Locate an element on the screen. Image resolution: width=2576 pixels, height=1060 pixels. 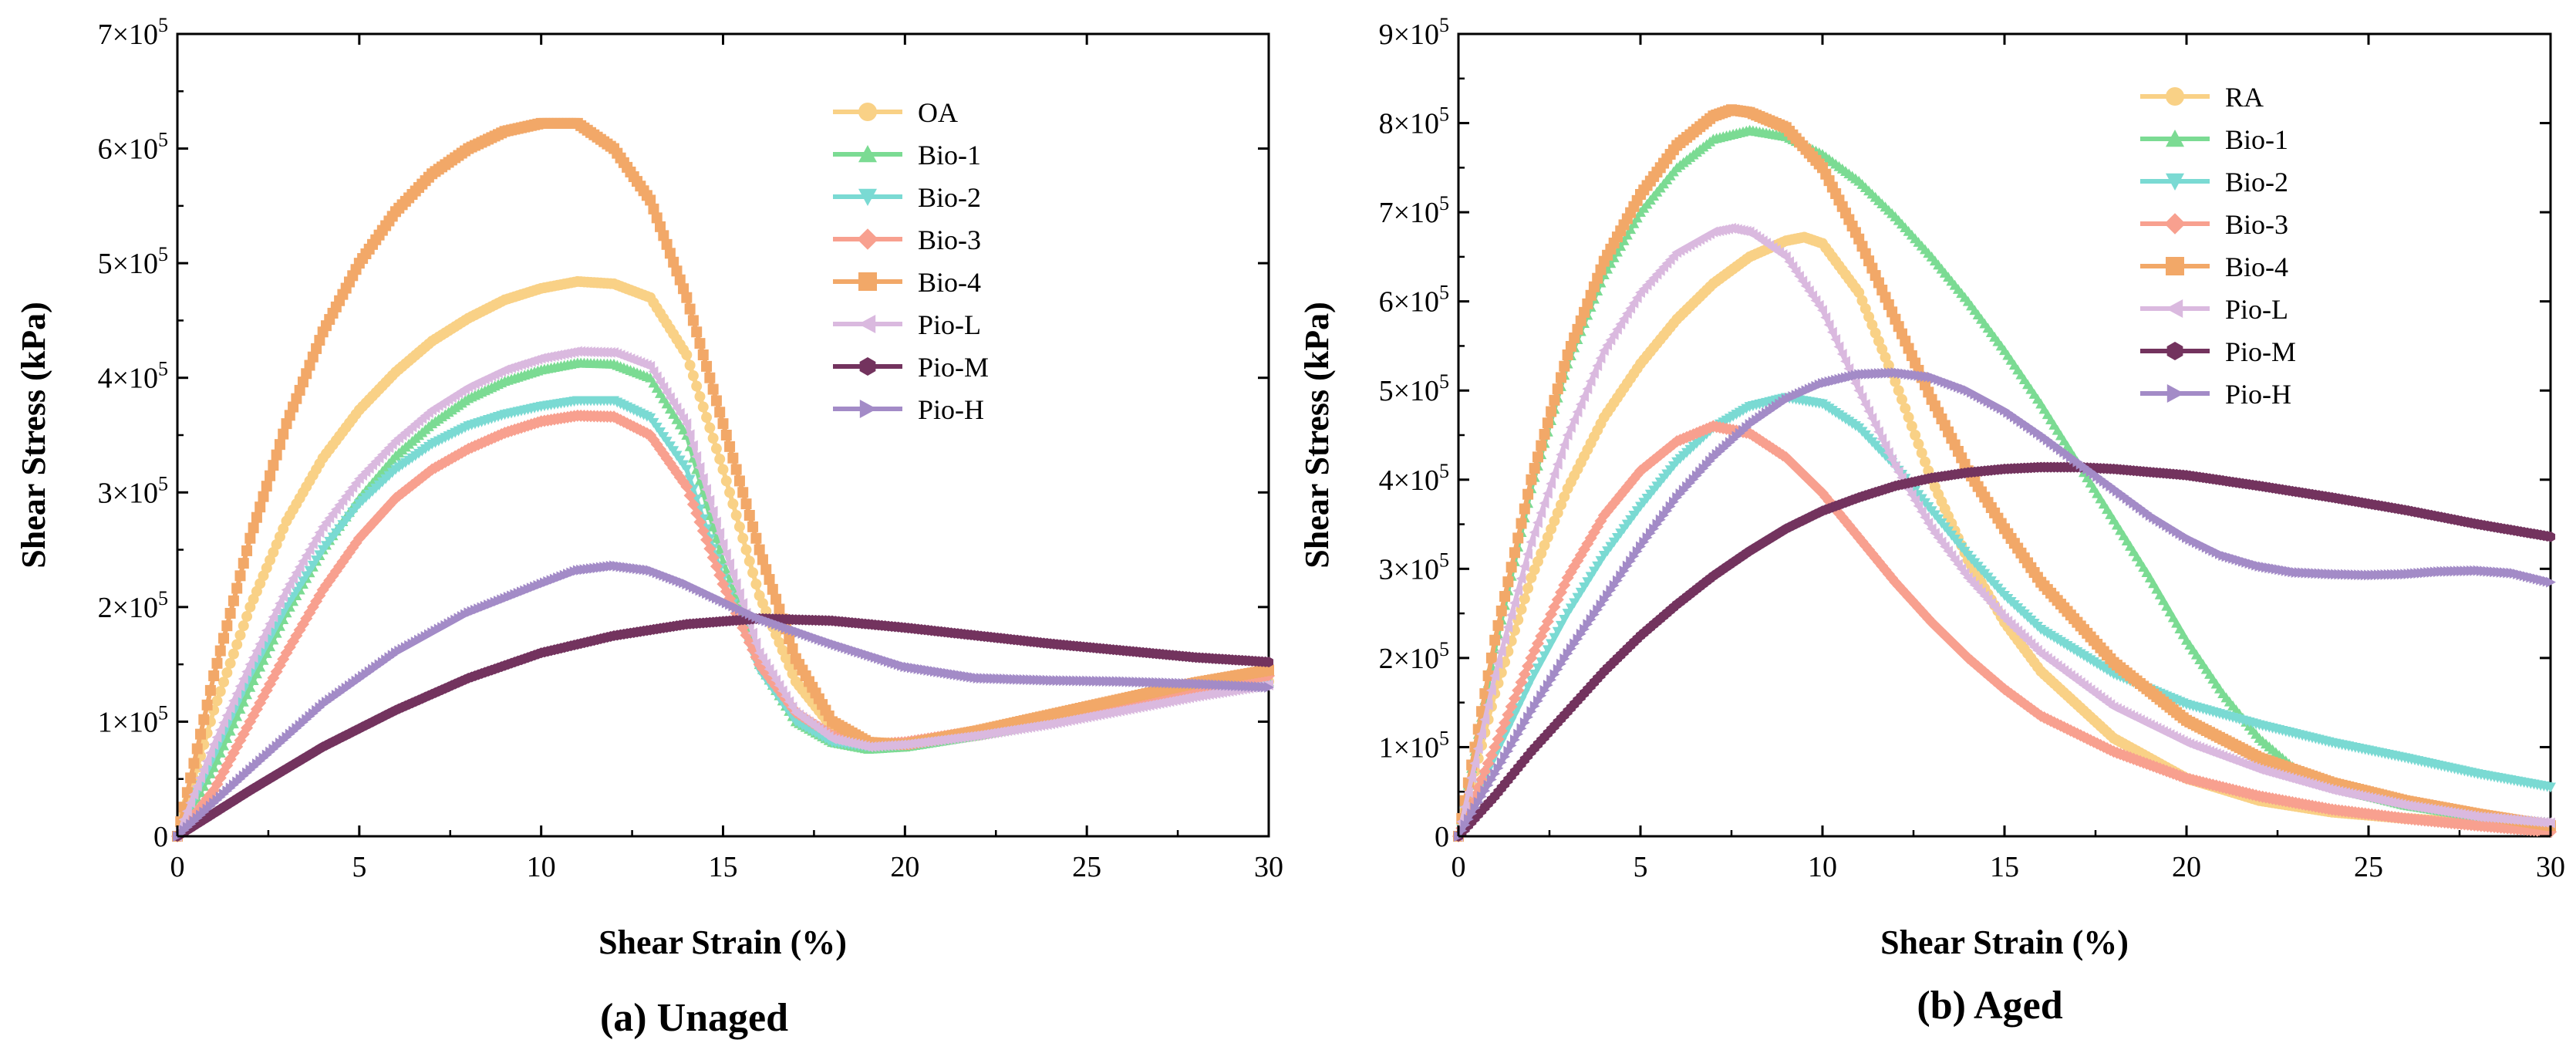
legend-item-bio-4: Bio-4 is located at coordinates (907, 282).